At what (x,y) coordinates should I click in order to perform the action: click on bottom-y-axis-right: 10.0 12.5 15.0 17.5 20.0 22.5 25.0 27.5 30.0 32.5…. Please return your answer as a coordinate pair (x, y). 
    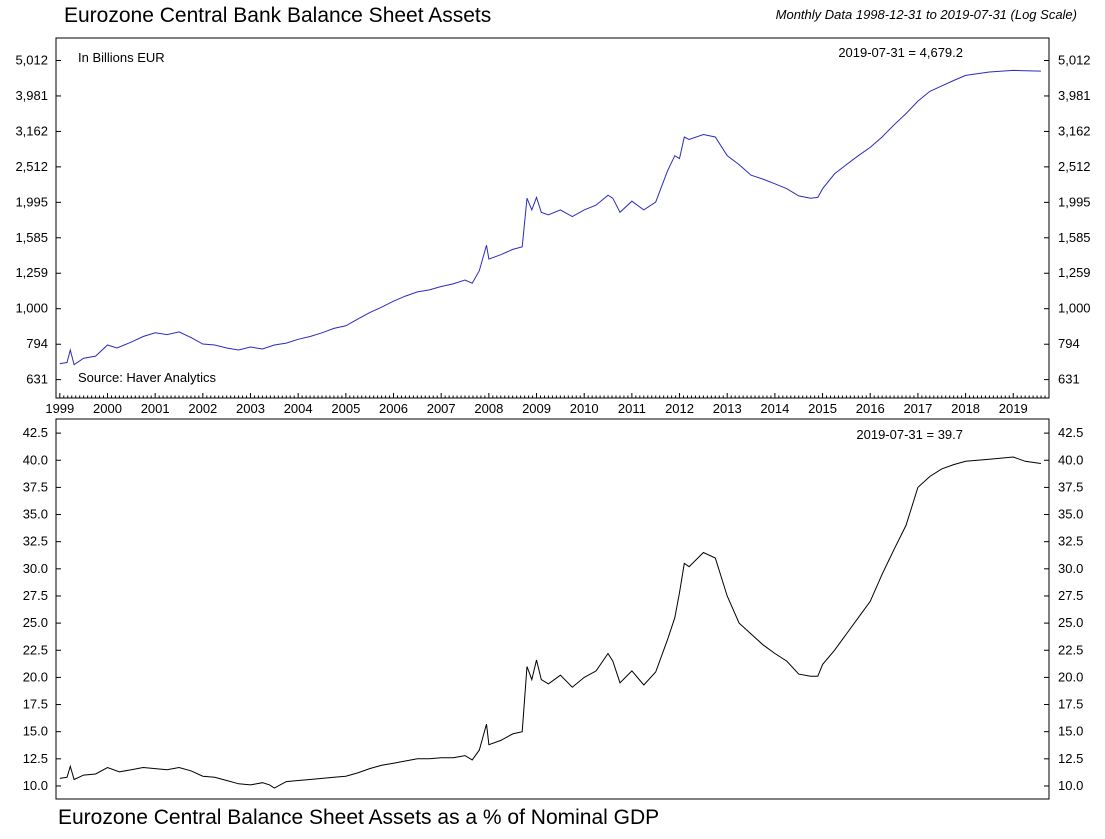
    Looking at the image, I should click on (1063, 609).